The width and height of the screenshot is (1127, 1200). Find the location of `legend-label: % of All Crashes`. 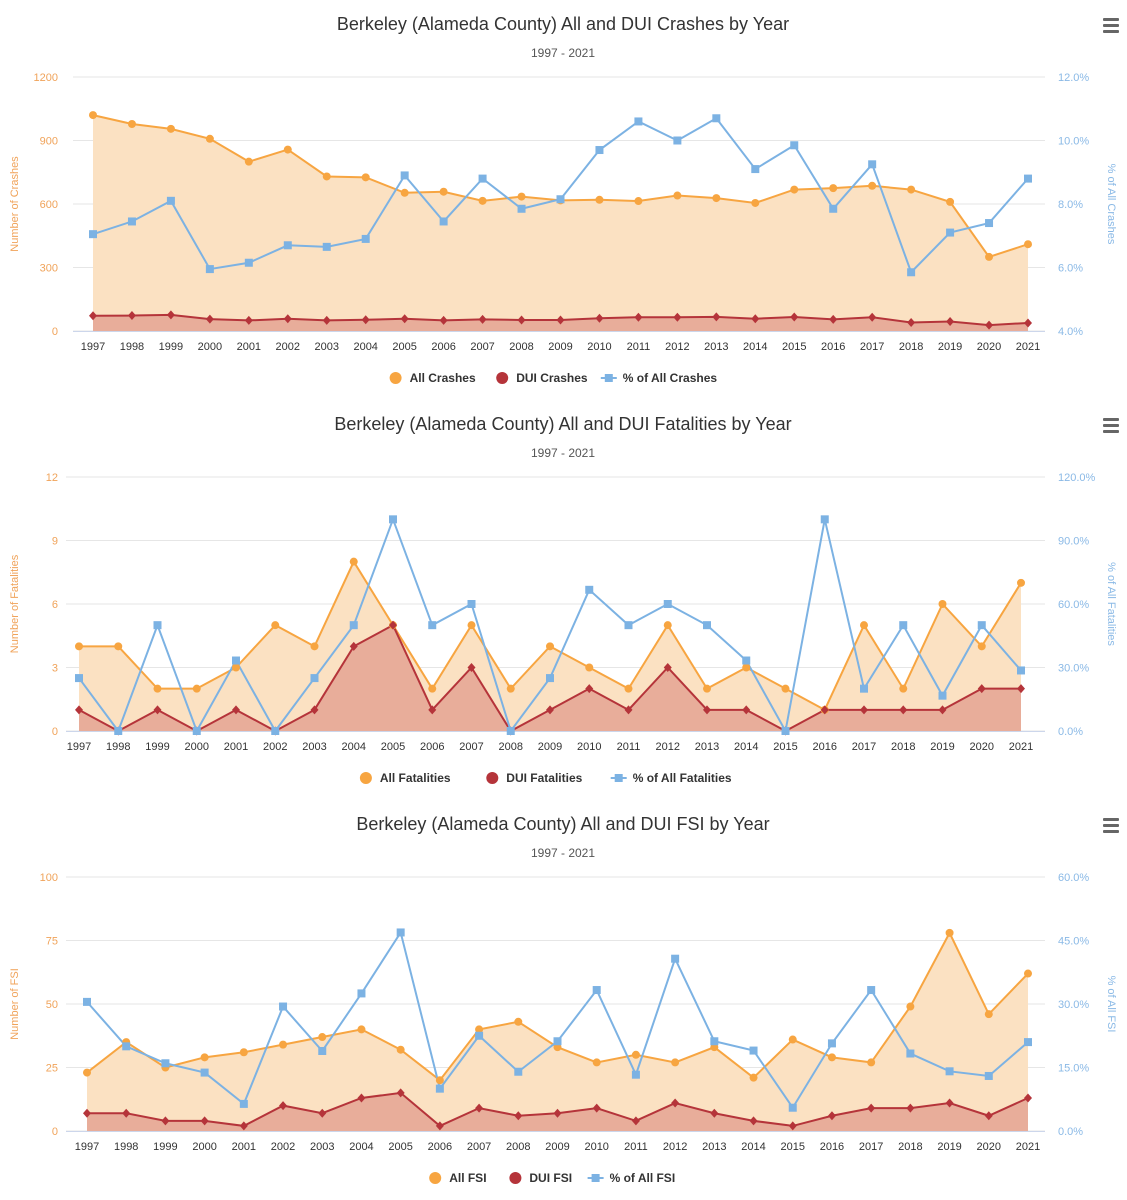

legend-label: % of All Crashes is located at coordinates (670, 378).